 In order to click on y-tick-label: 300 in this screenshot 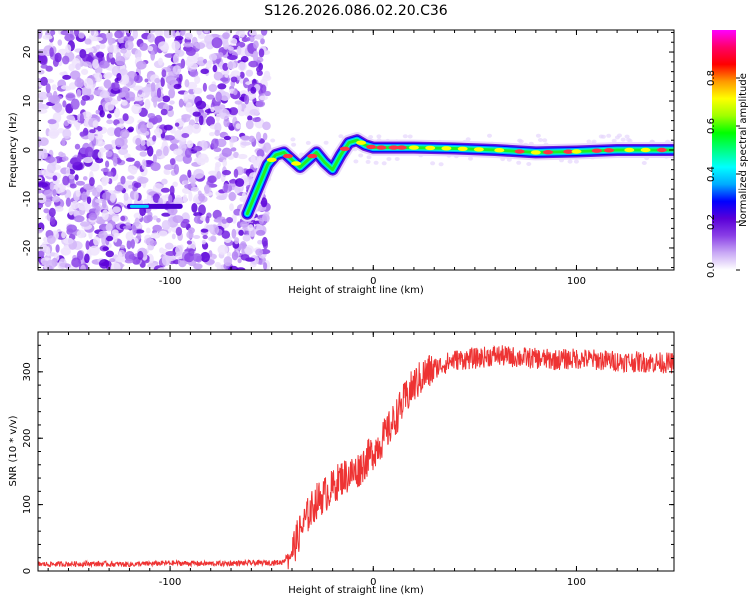, I will do `click(27, 371)`.